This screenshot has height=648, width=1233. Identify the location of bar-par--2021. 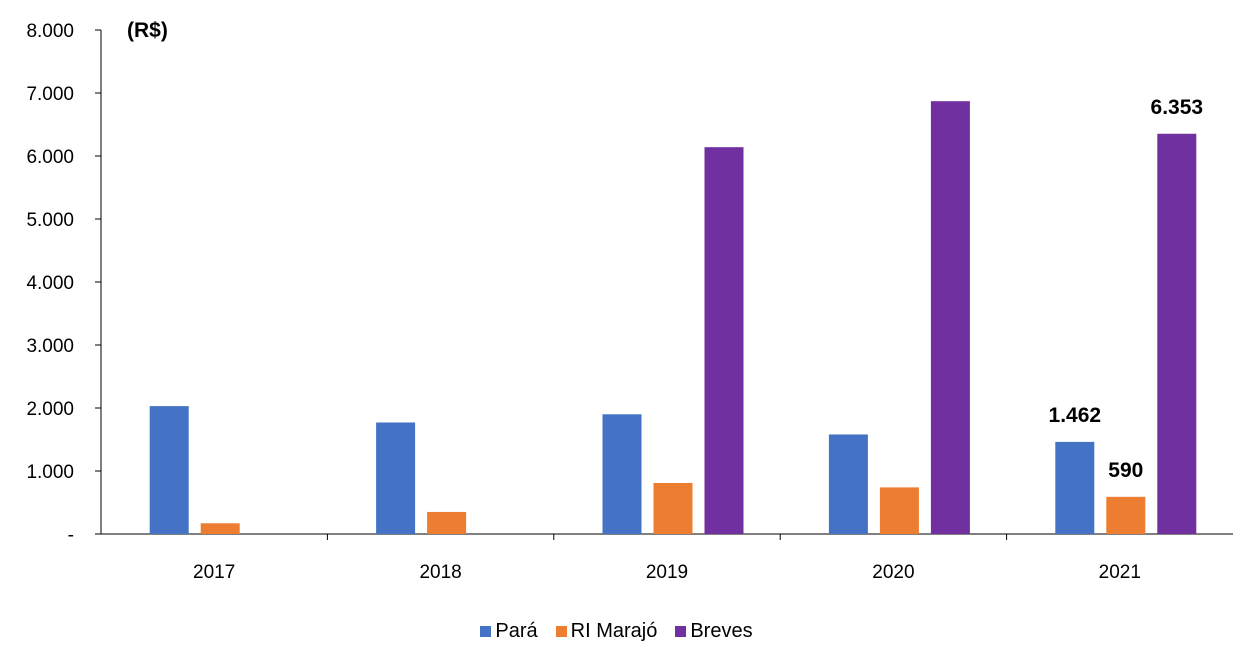
(1075, 487).